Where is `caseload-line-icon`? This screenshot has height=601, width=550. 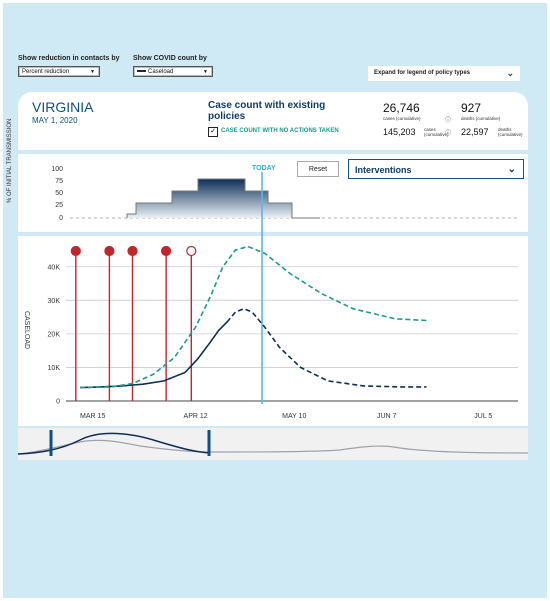
caseload-line-icon is located at coordinates (141, 71).